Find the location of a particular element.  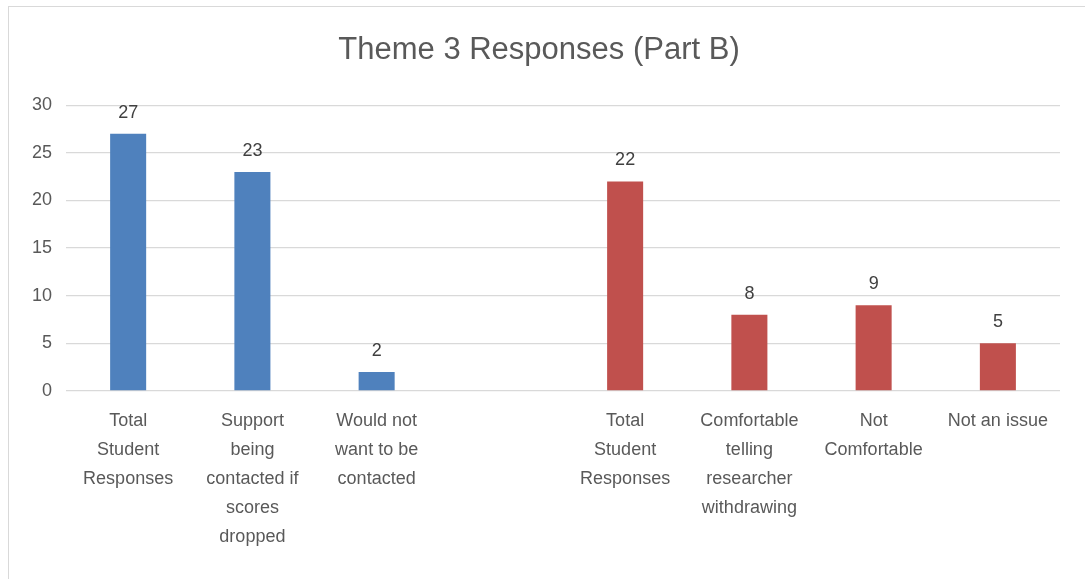

data-label: 9 is located at coordinates (873, 283).